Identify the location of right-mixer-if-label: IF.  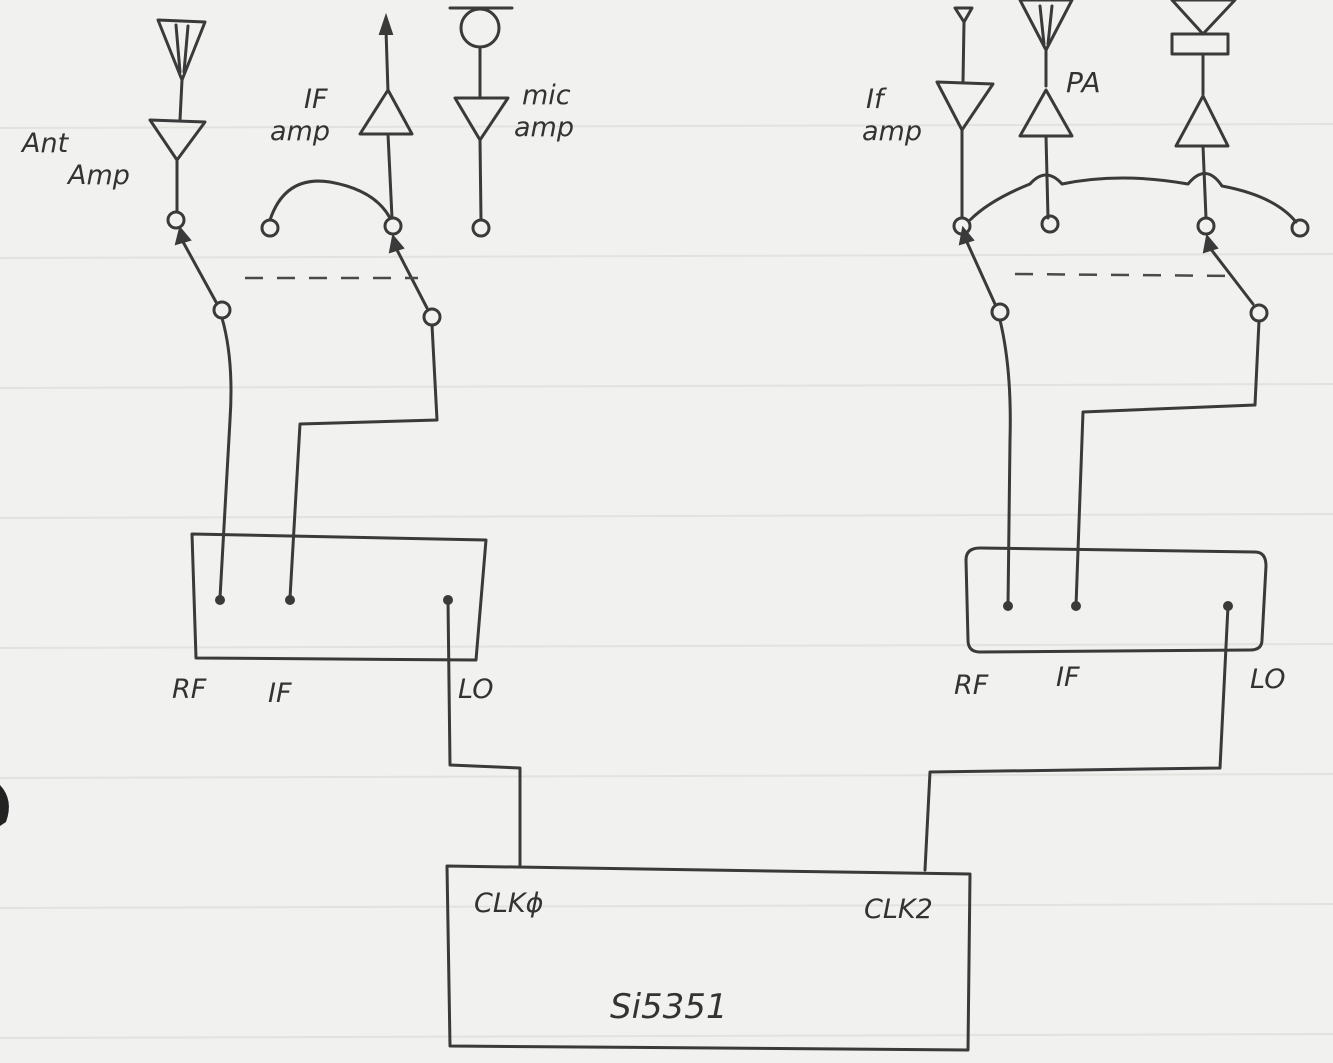
(1068, 677).